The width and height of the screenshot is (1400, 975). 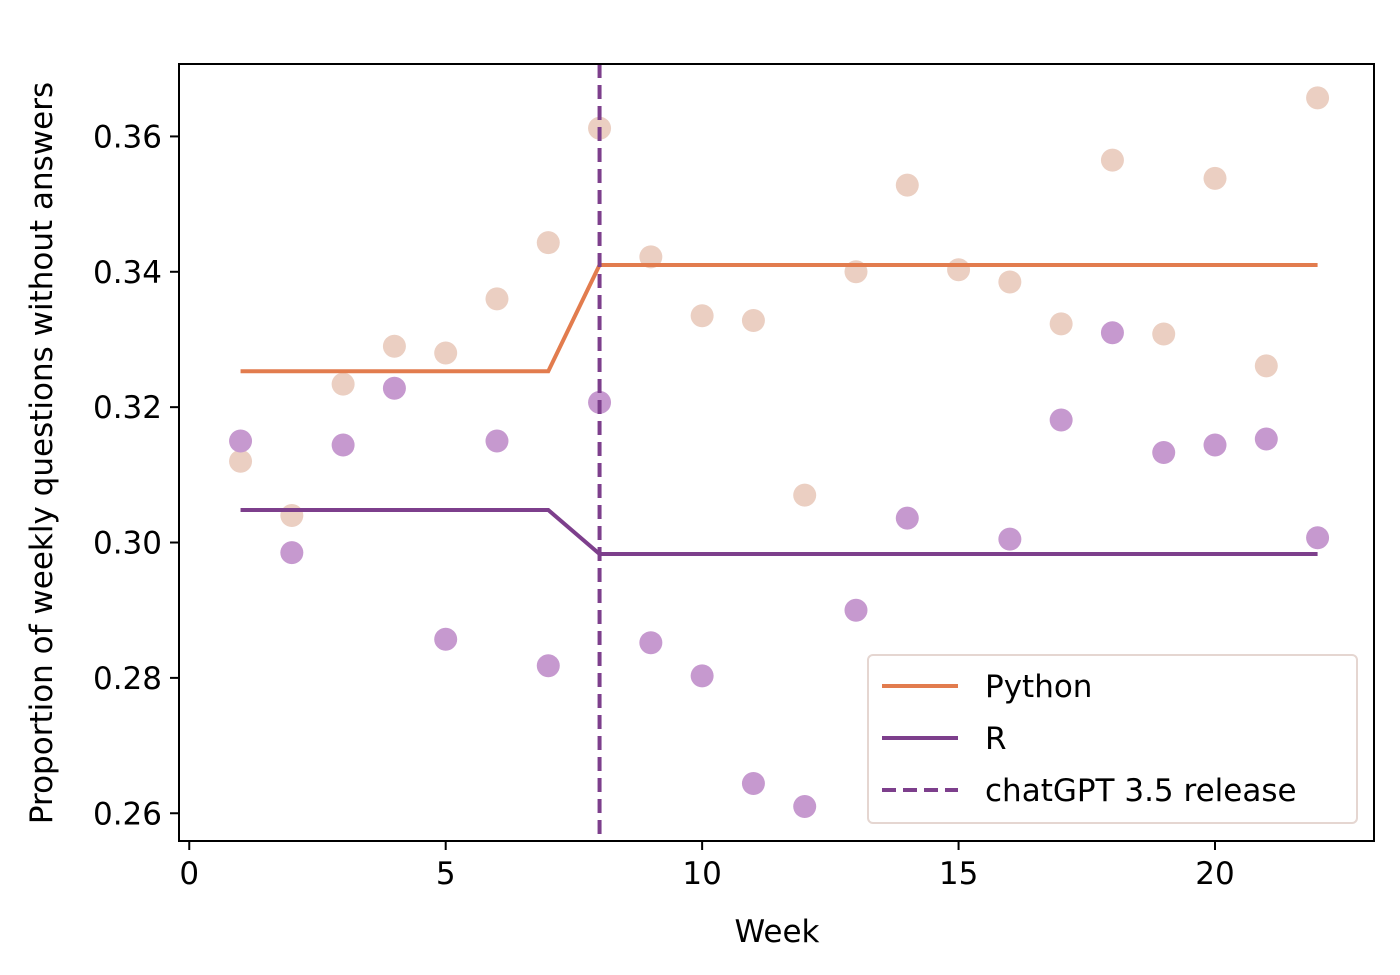 What do you see at coordinates (777, 932) in the screenshot?
I see `x-axis-label: Week` at bounding box center [777, 932].